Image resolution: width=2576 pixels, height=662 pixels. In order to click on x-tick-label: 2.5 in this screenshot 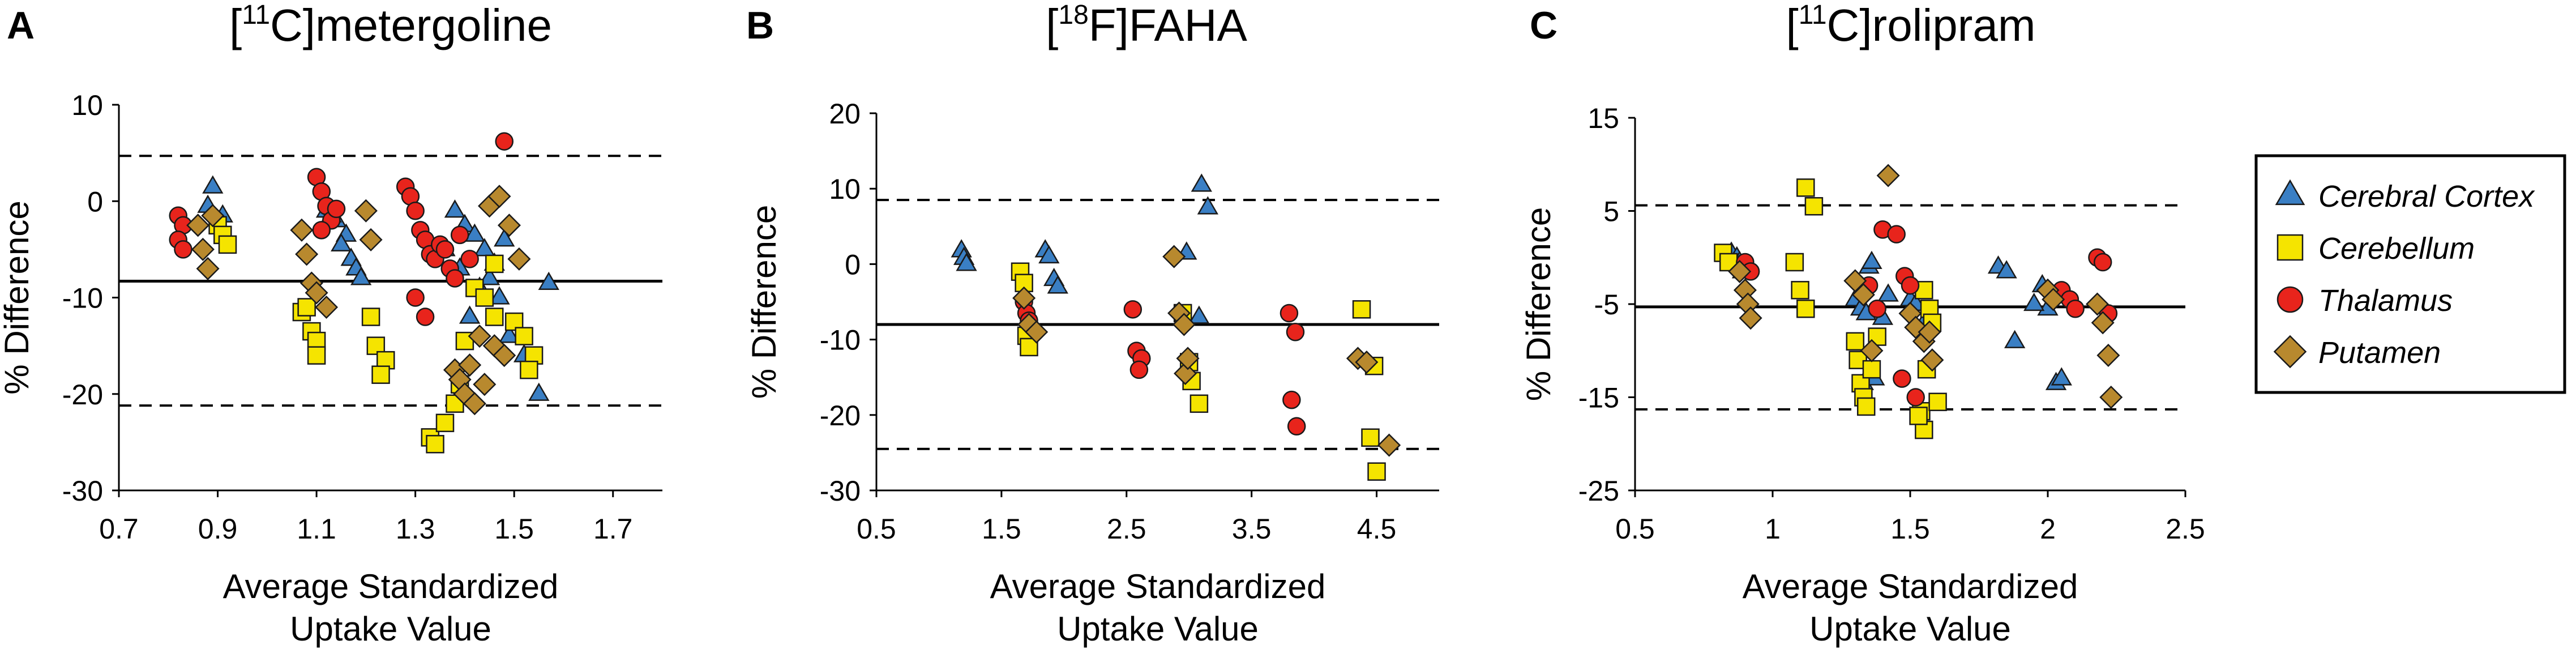, I will do `click(1126, 529)`.